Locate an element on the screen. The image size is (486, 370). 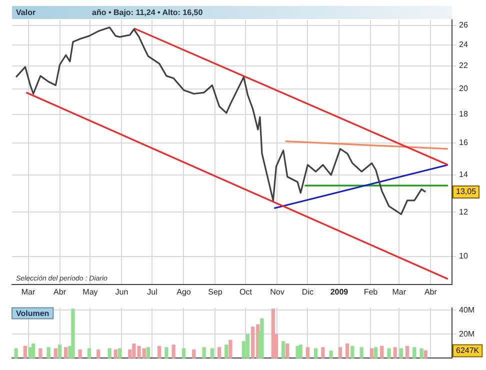
y-tick-label: 18 is located at coordinates (463, 114).